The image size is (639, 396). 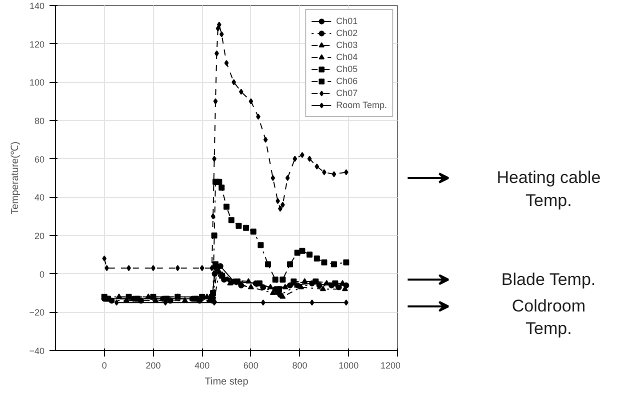 I want to click on y-tick-label: −20, so click(x=37, y=313).